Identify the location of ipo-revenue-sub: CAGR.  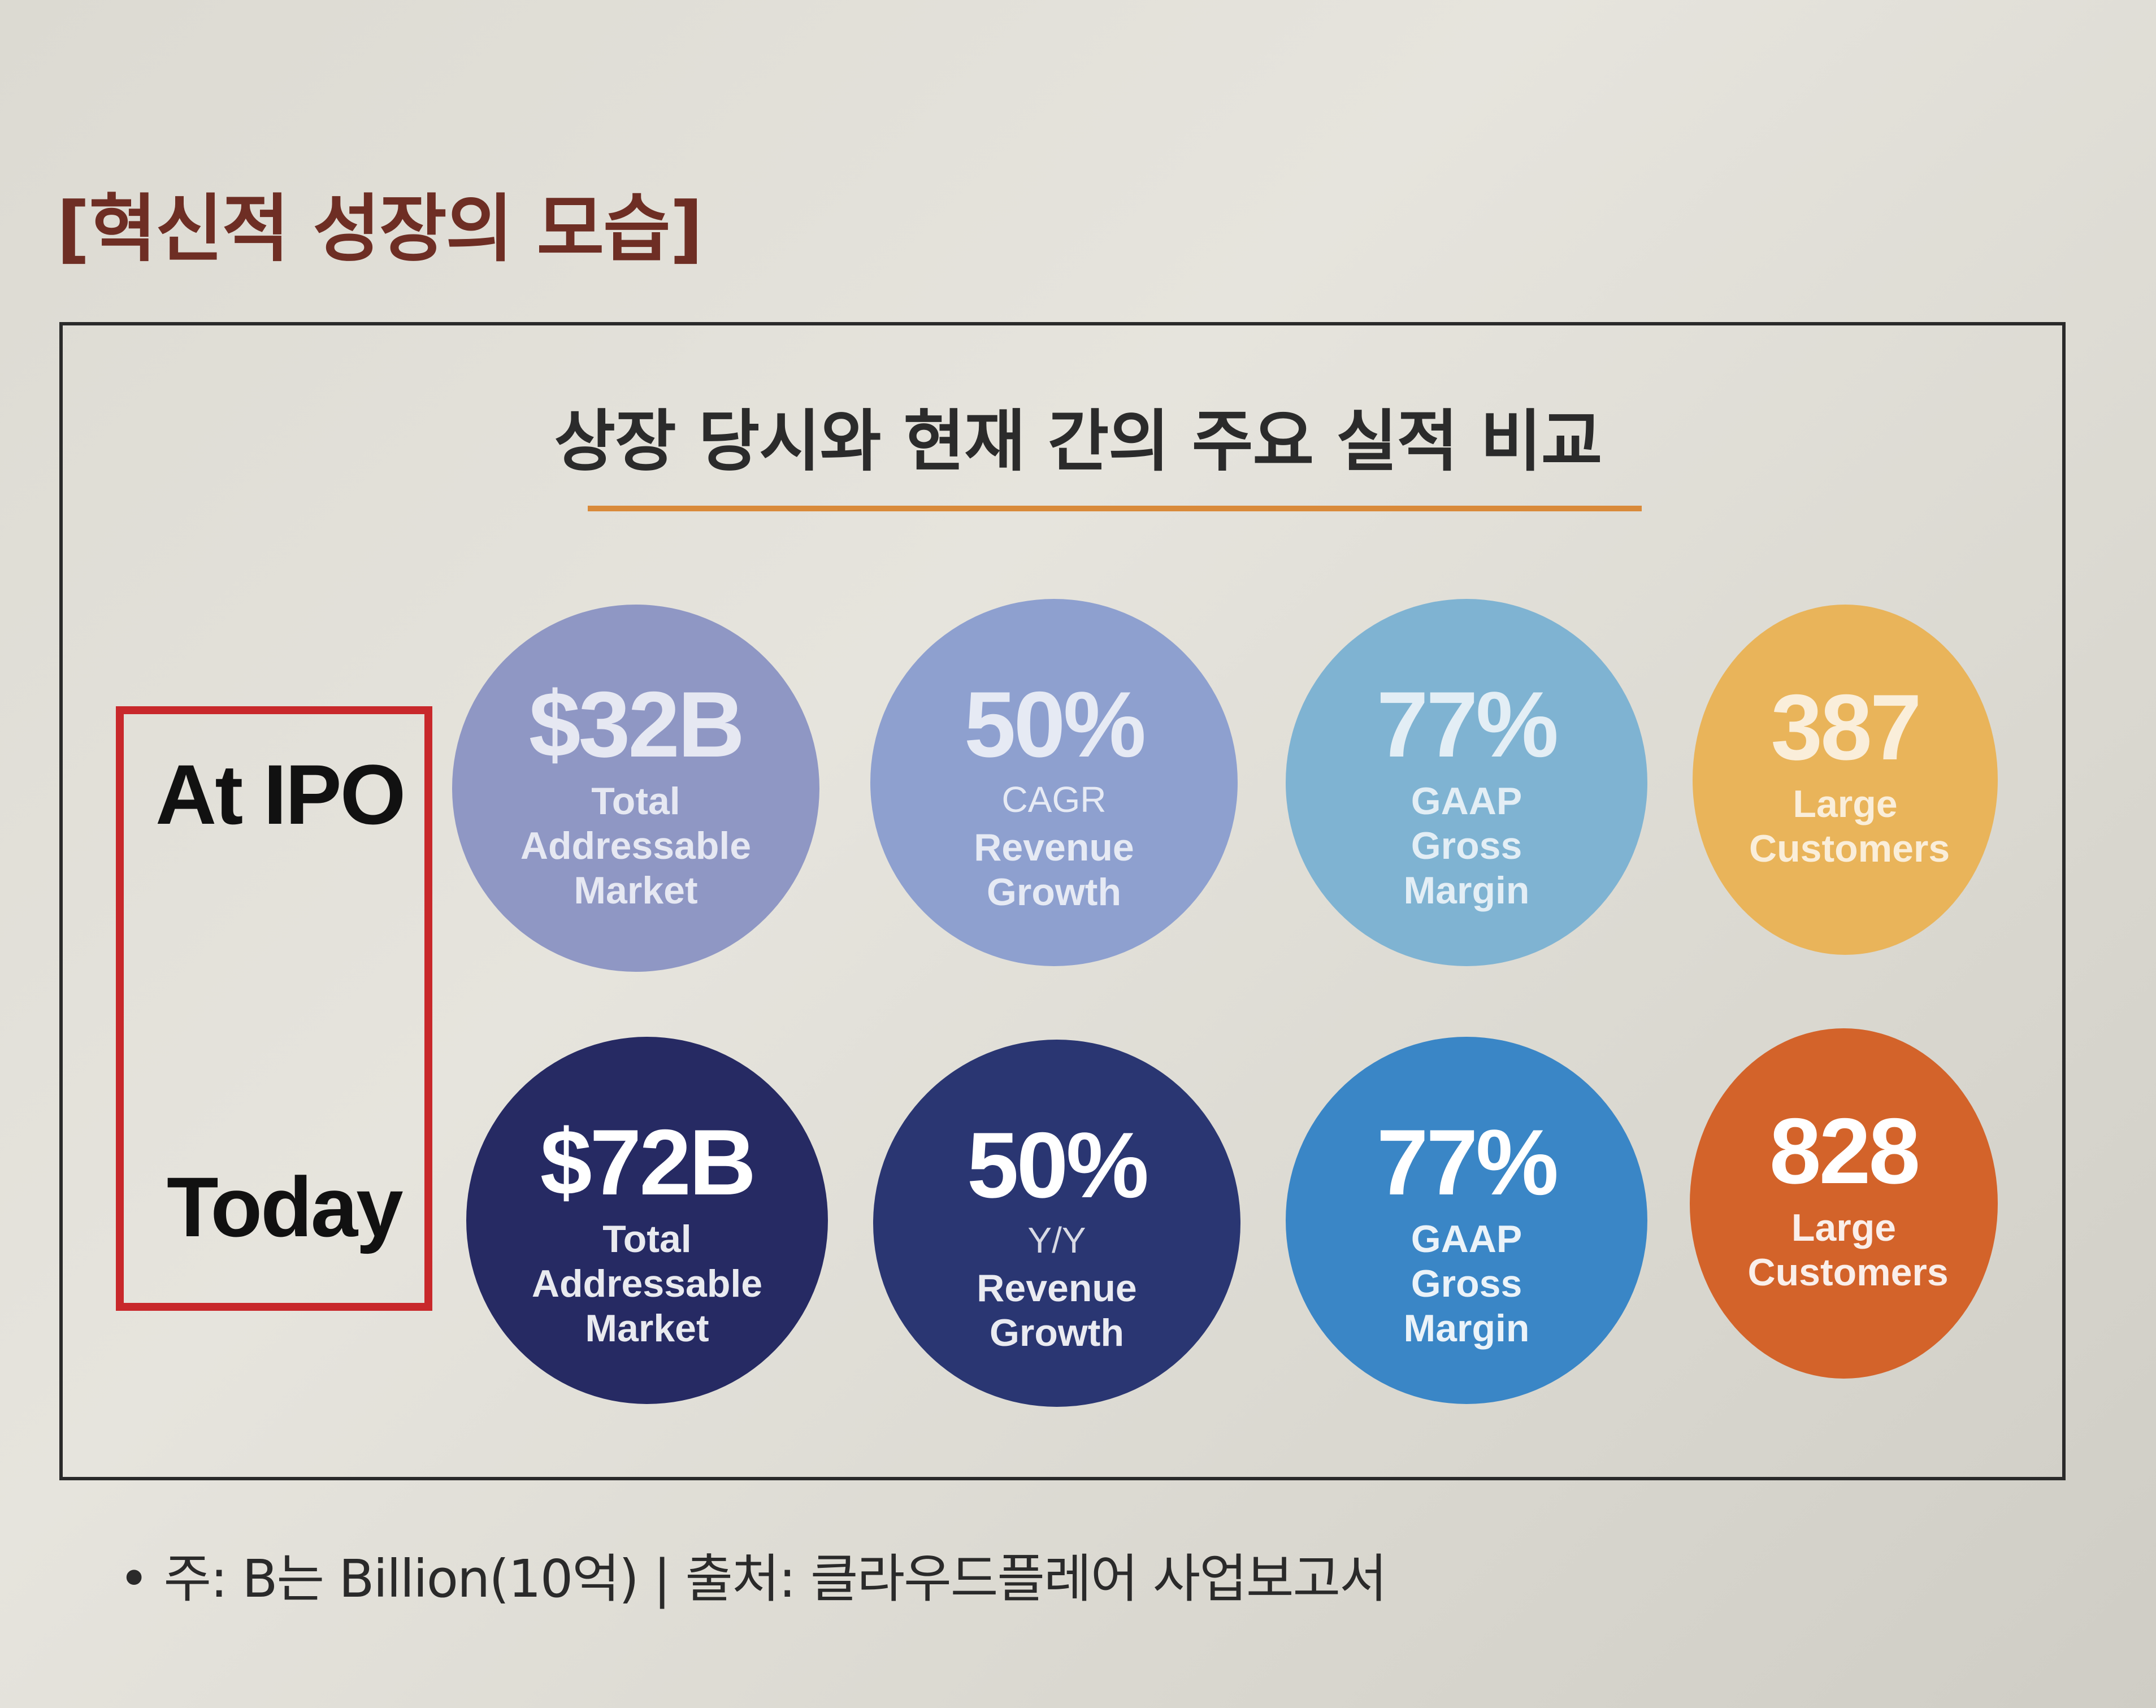
(1054, 799).